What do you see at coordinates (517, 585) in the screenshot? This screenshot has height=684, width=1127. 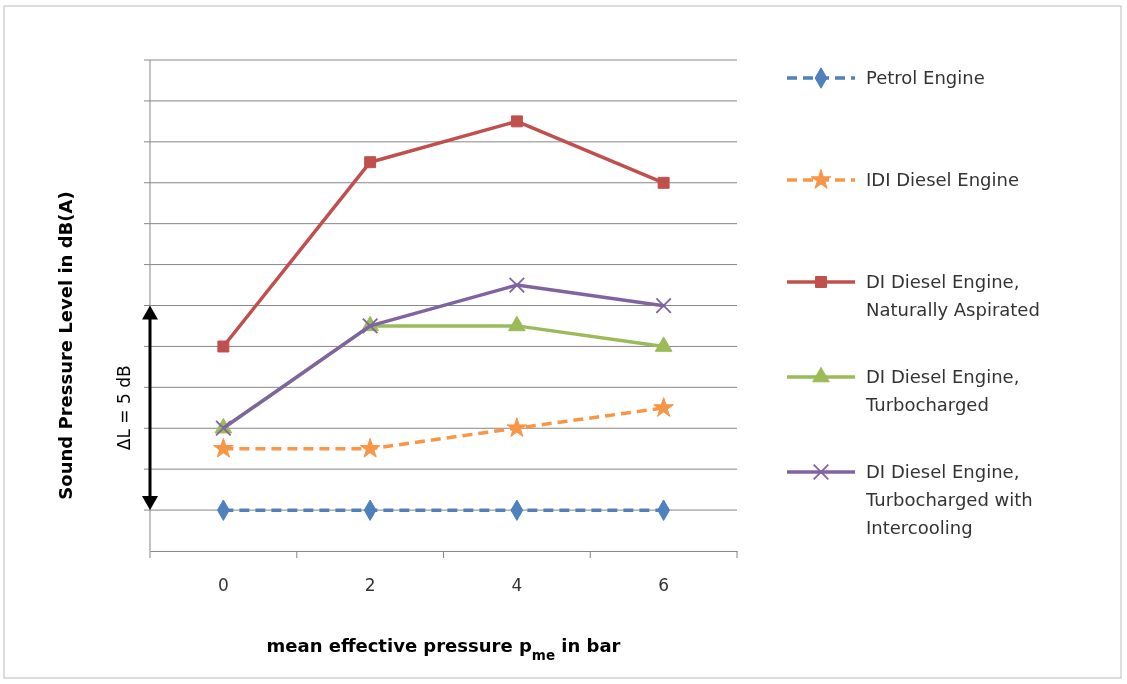 I see `x-tick-label: 4` at bounding box center [517, 585].